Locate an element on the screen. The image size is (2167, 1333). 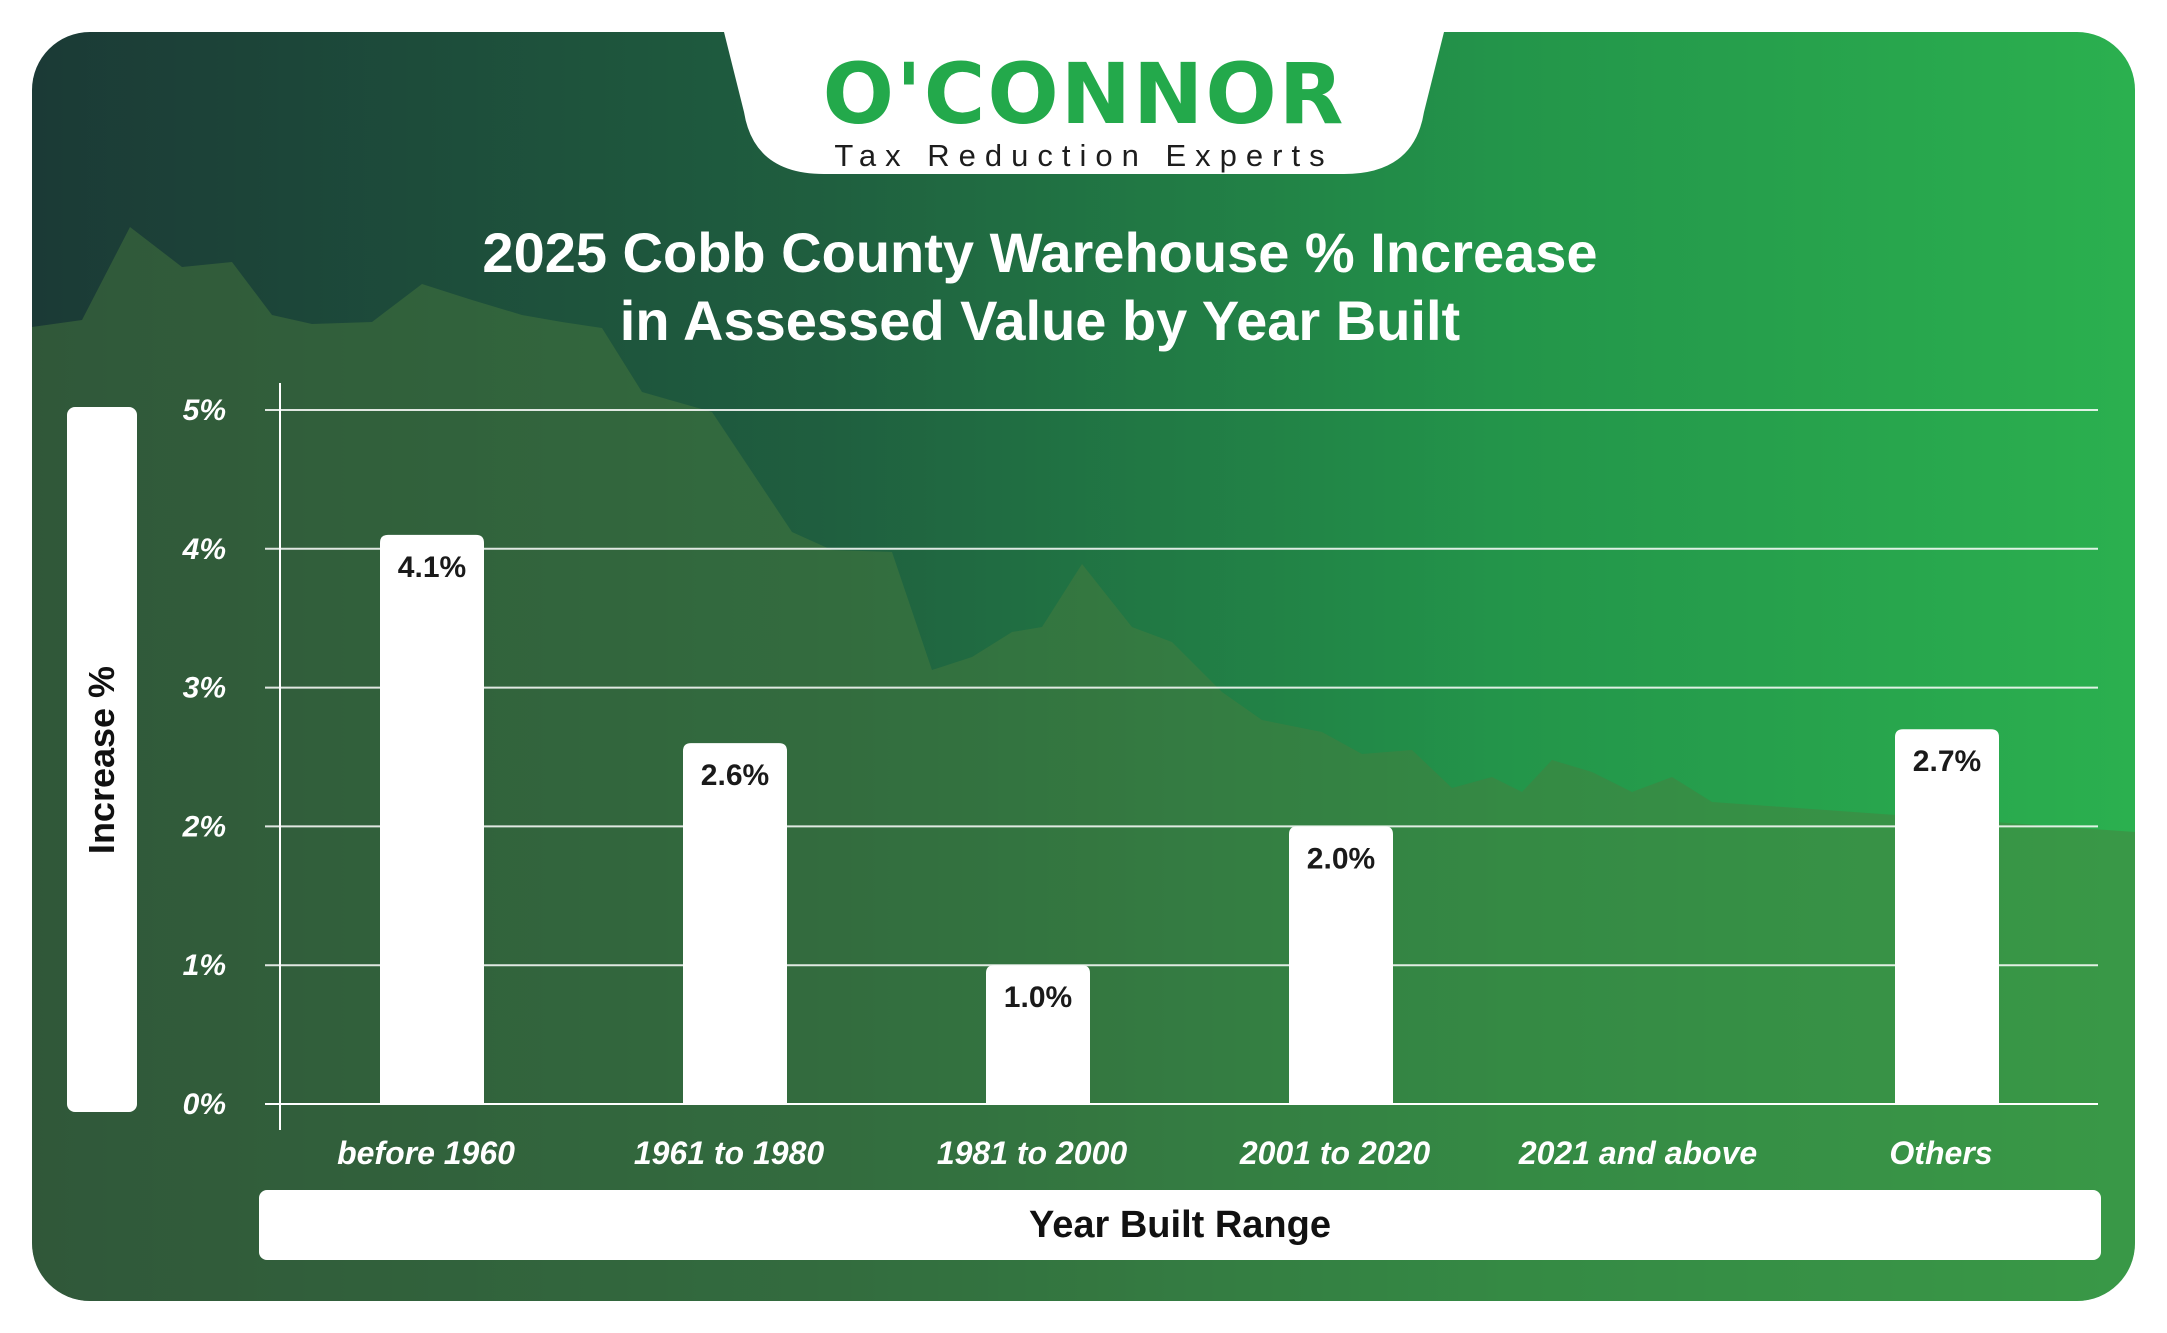
y-tick-label: 3% is located at coordinates (204, 688).